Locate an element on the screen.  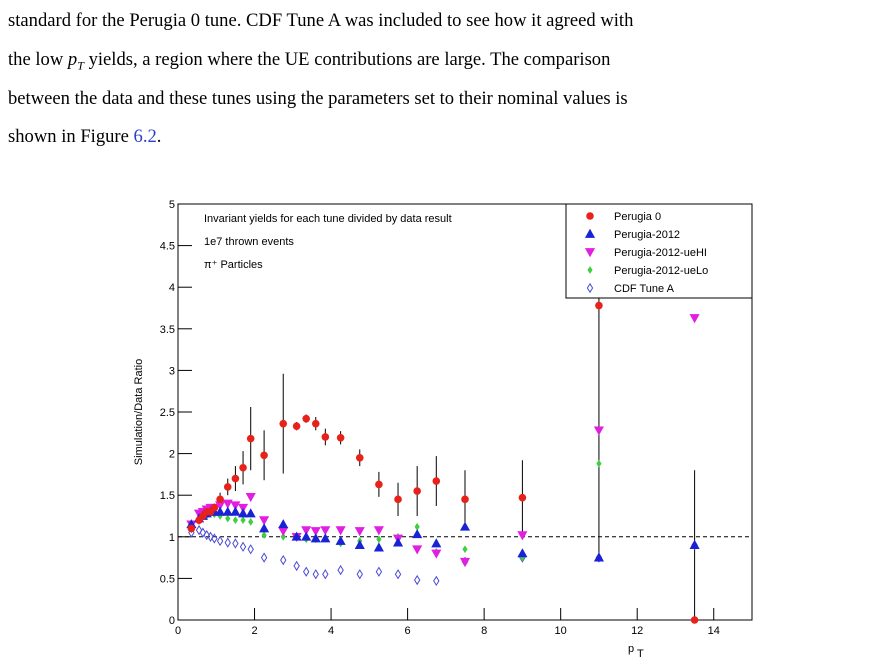
text: shown in Figure is located at coordinates (68, 136).